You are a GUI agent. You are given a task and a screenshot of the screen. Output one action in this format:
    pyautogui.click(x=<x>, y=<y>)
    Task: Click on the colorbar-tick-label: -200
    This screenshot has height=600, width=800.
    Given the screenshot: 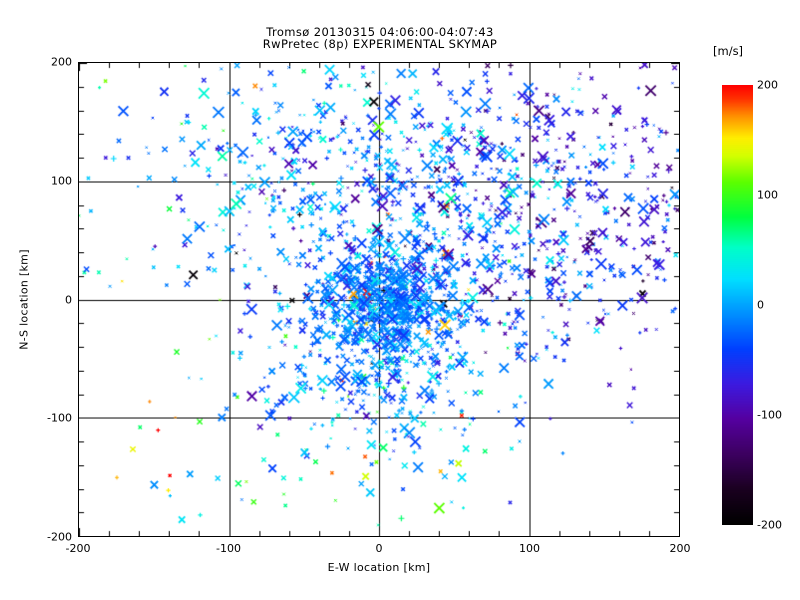 What is the action you would take?
    pyautogui.click(x=769, y=525)
    